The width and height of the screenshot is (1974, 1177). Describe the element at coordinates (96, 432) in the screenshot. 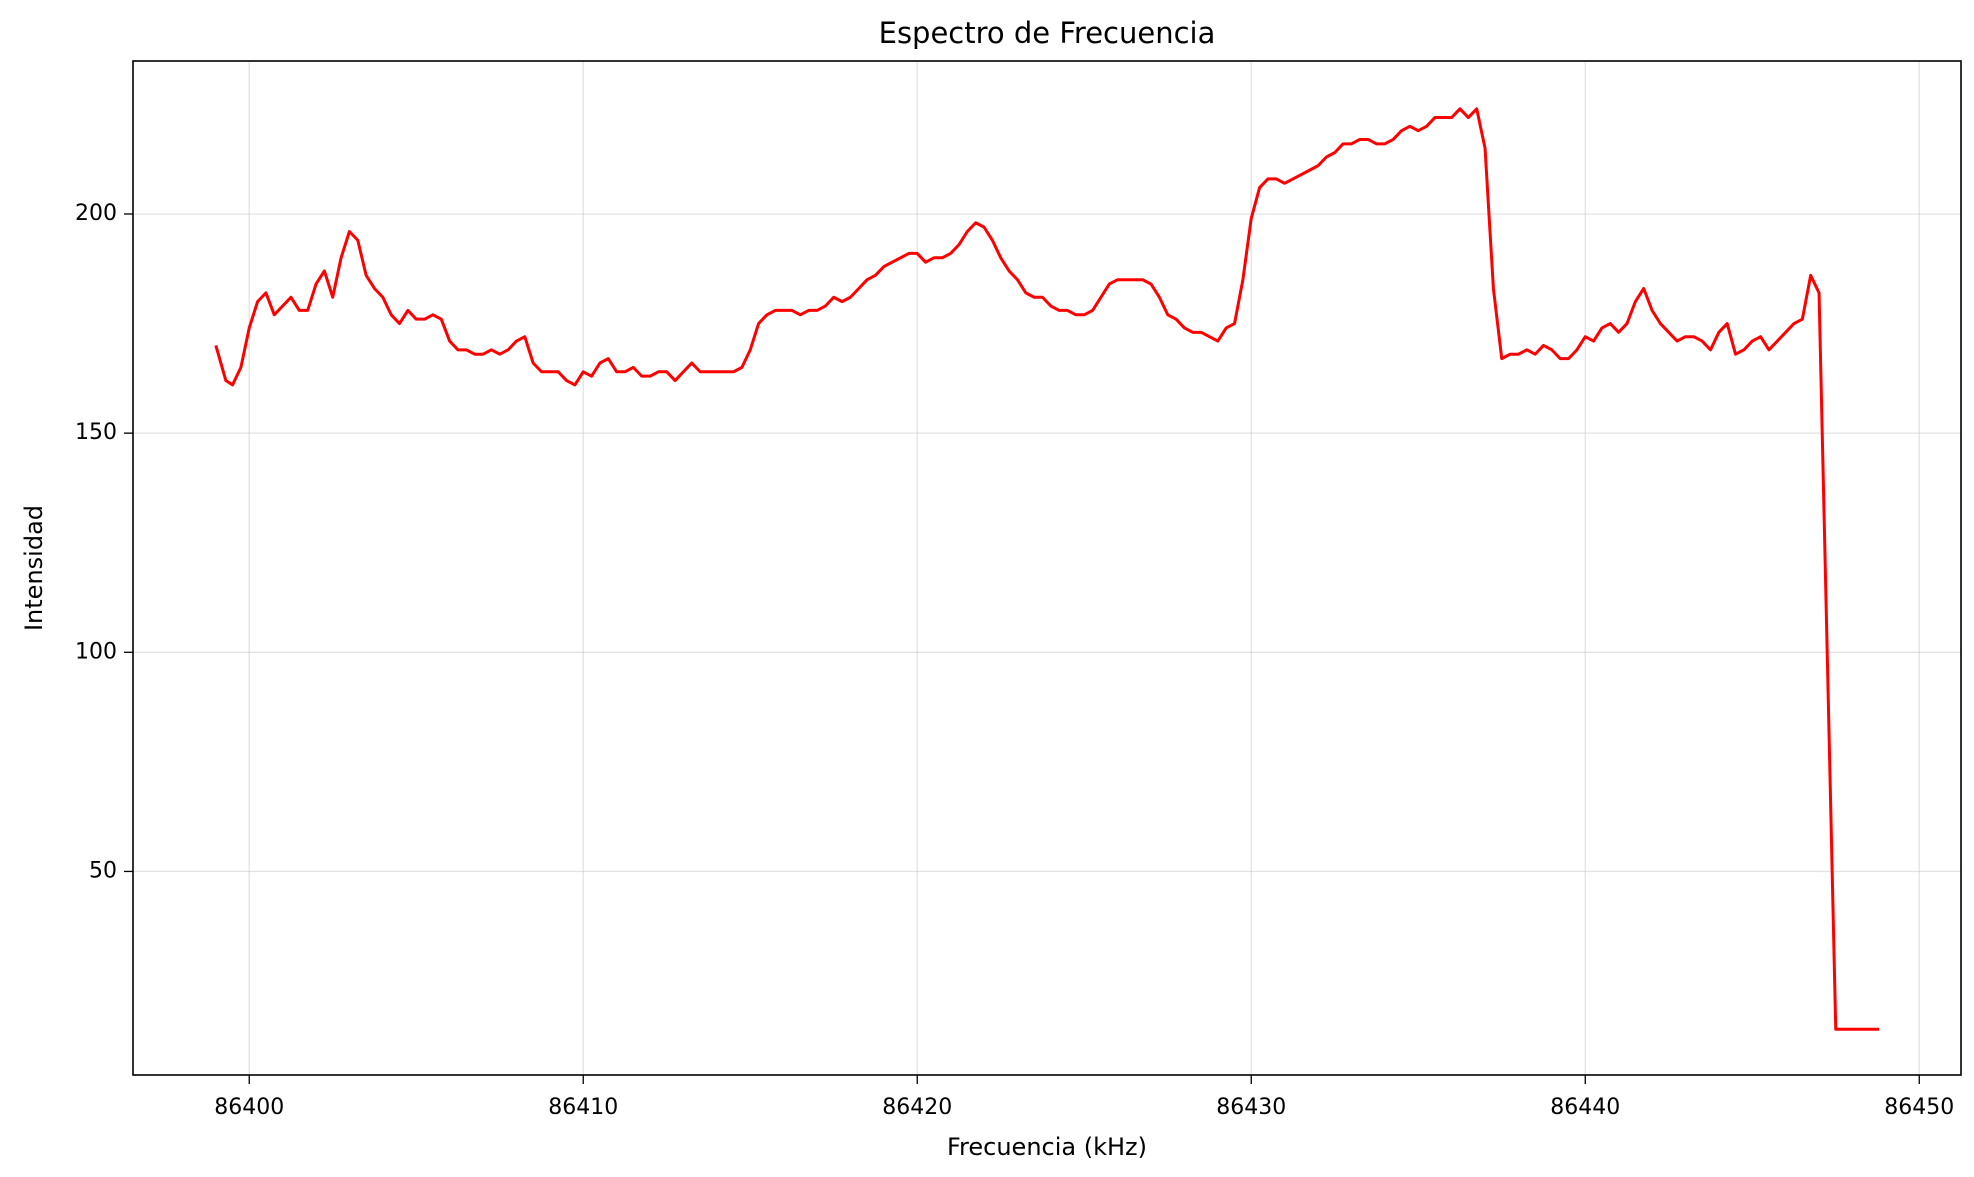

I see `y-tick-label: 150` at that location.